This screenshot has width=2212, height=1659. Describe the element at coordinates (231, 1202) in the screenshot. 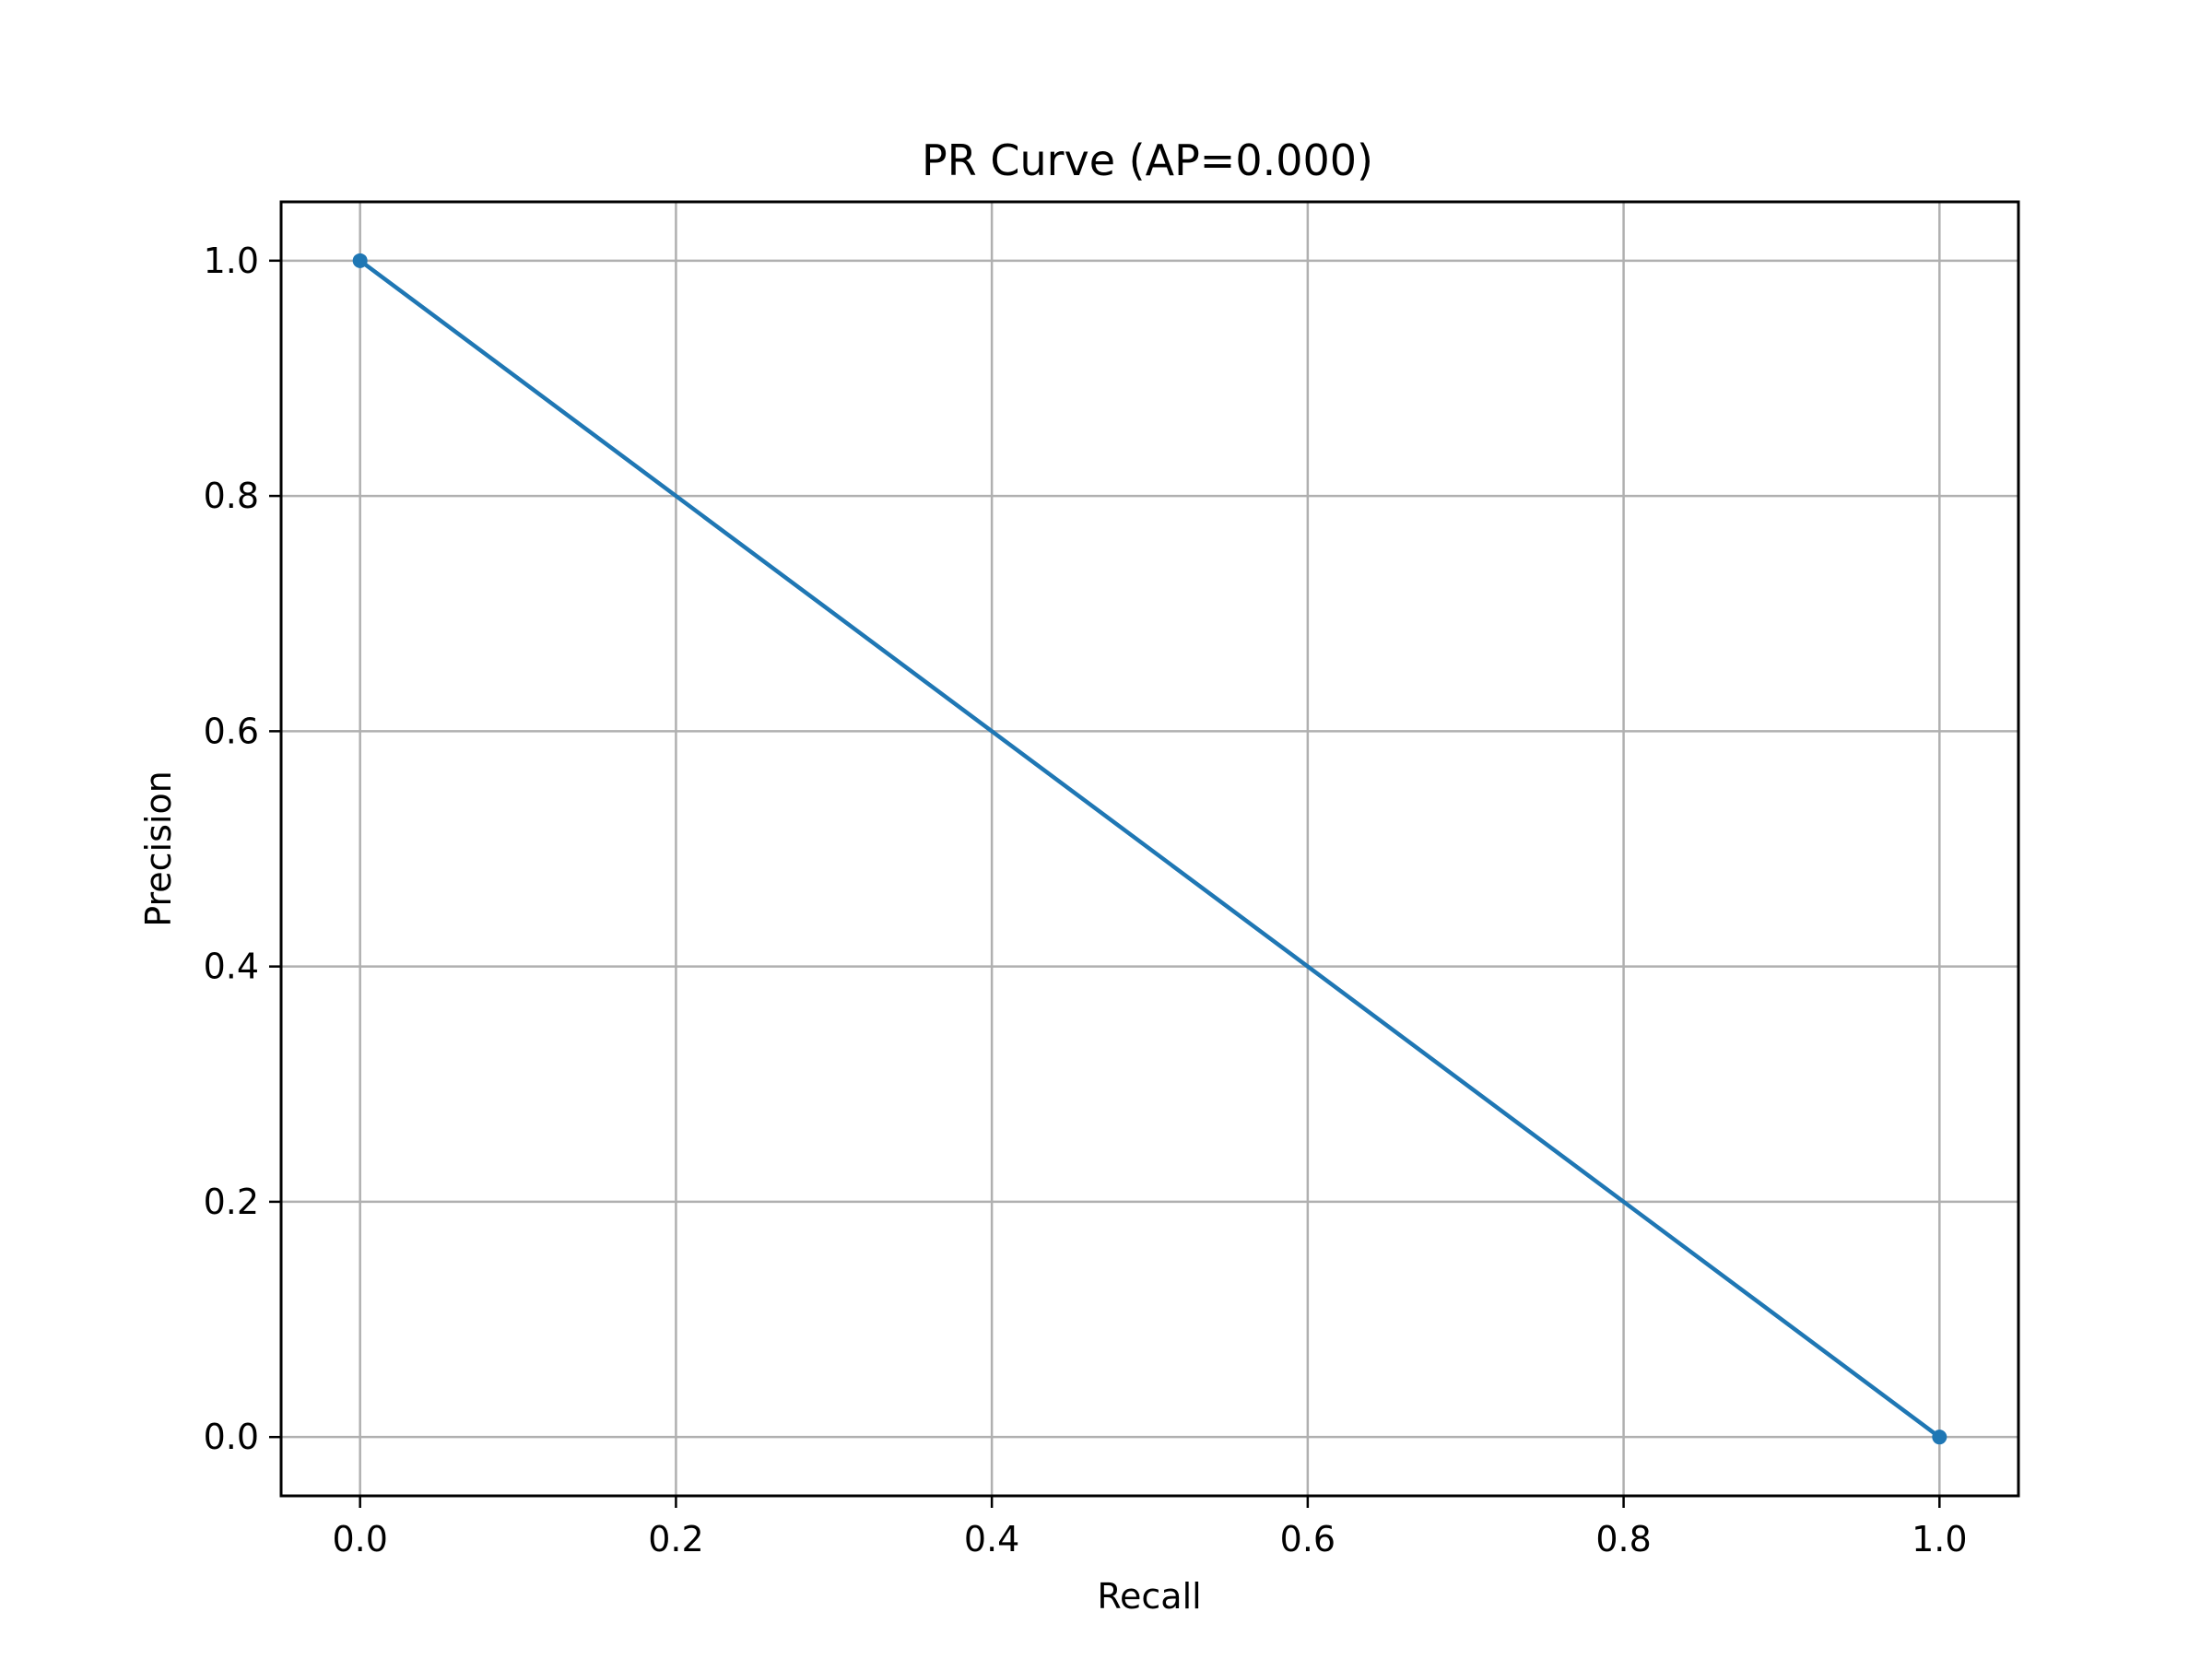

I see `y-tick-label: 0.2` at that location.